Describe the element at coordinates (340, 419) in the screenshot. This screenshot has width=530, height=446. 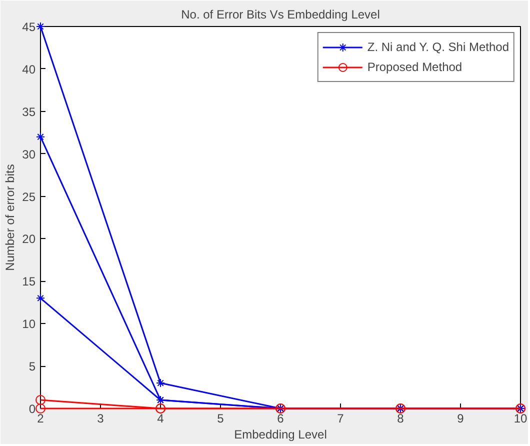
I see `x-tick-label: 7` at that location.